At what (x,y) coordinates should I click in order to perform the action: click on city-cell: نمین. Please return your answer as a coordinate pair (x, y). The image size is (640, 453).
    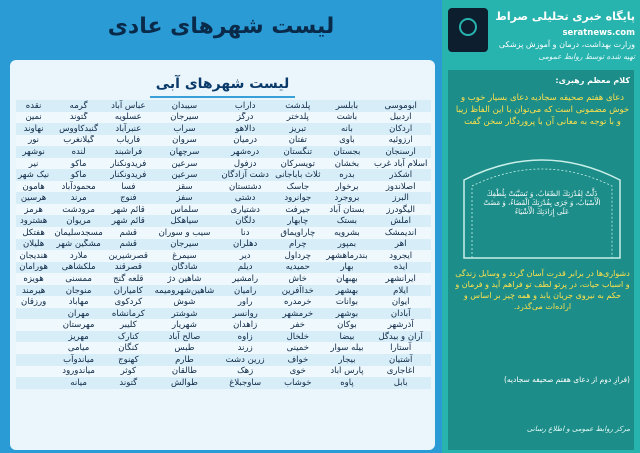
    Looking at the image, I should click on (34, 117).